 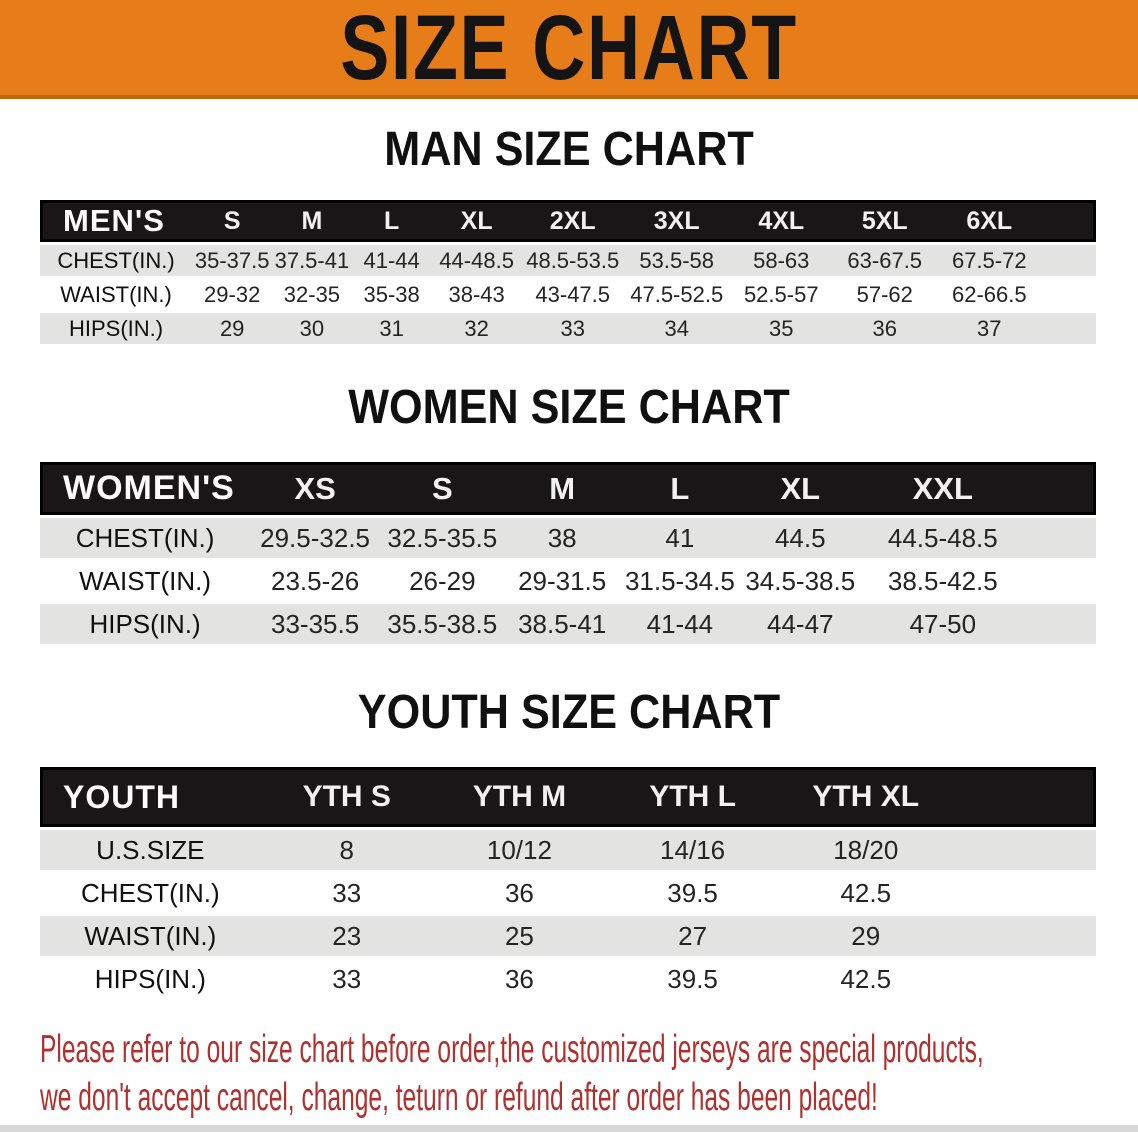 What do you see at coordinates (476, 294) in the screenshot?
I see `size-value-cell: 38-43` at bounding box center [476, 294].